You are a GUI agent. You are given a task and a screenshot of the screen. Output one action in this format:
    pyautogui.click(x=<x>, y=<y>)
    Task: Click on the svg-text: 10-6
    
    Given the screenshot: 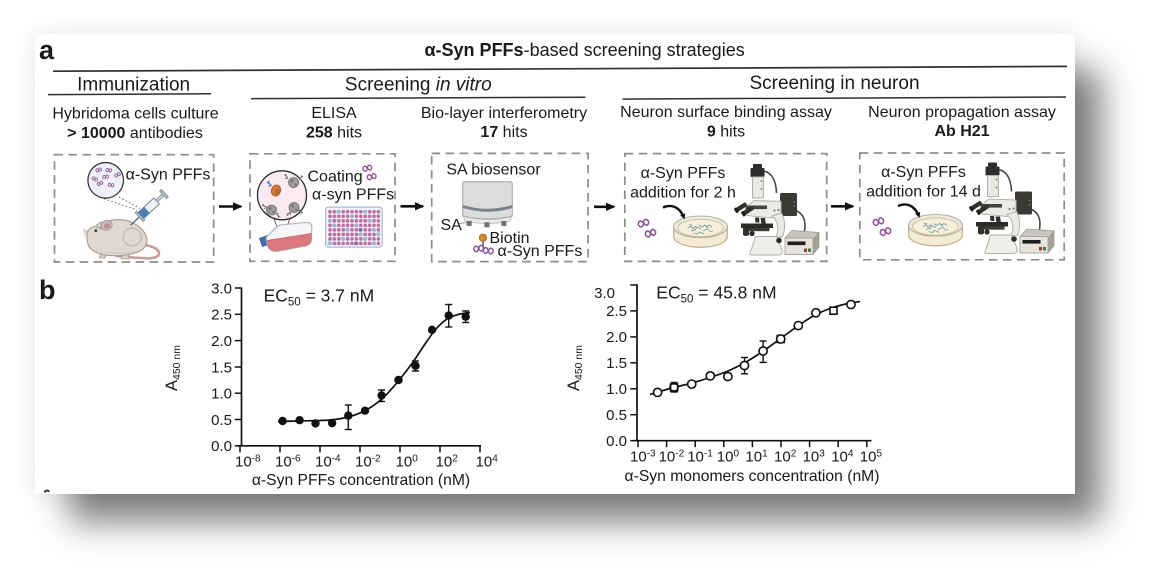 What is the action you would take?
    pyautogui.click(x=288, y=462)
    